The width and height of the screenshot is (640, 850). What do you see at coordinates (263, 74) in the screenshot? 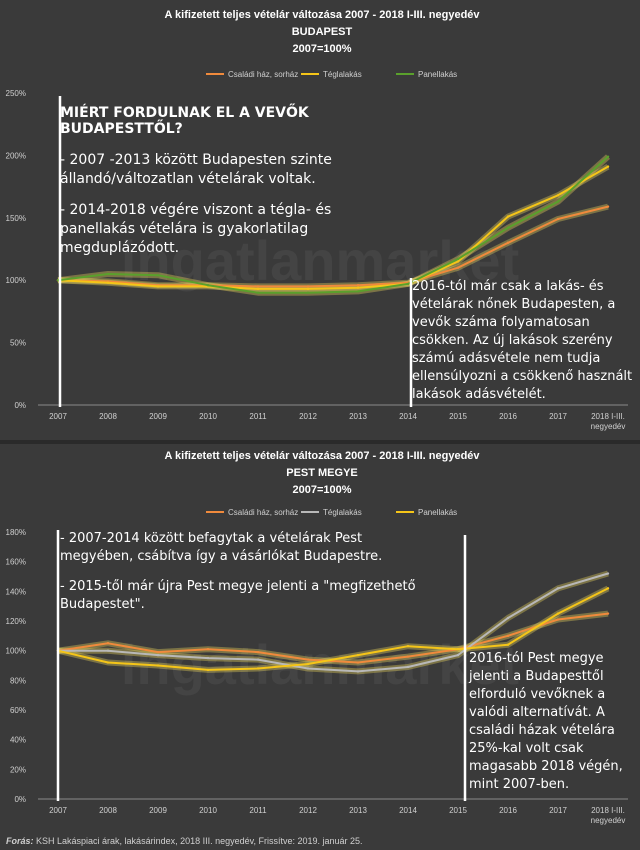
I see `legend-label: Családi ház, sorház` at bounding box center [263, 74].